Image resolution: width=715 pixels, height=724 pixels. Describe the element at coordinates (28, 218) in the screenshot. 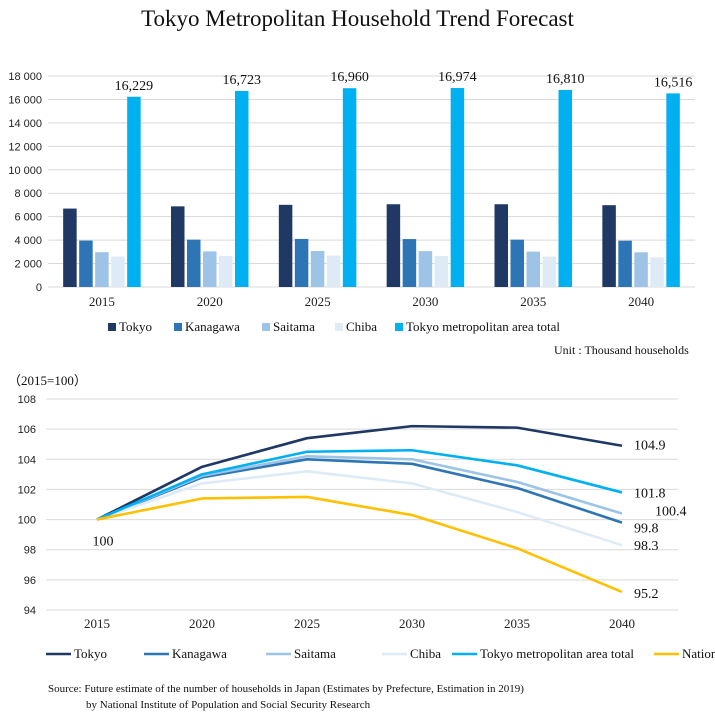

I see `bar-y-tick-label: 6 000` at that location.